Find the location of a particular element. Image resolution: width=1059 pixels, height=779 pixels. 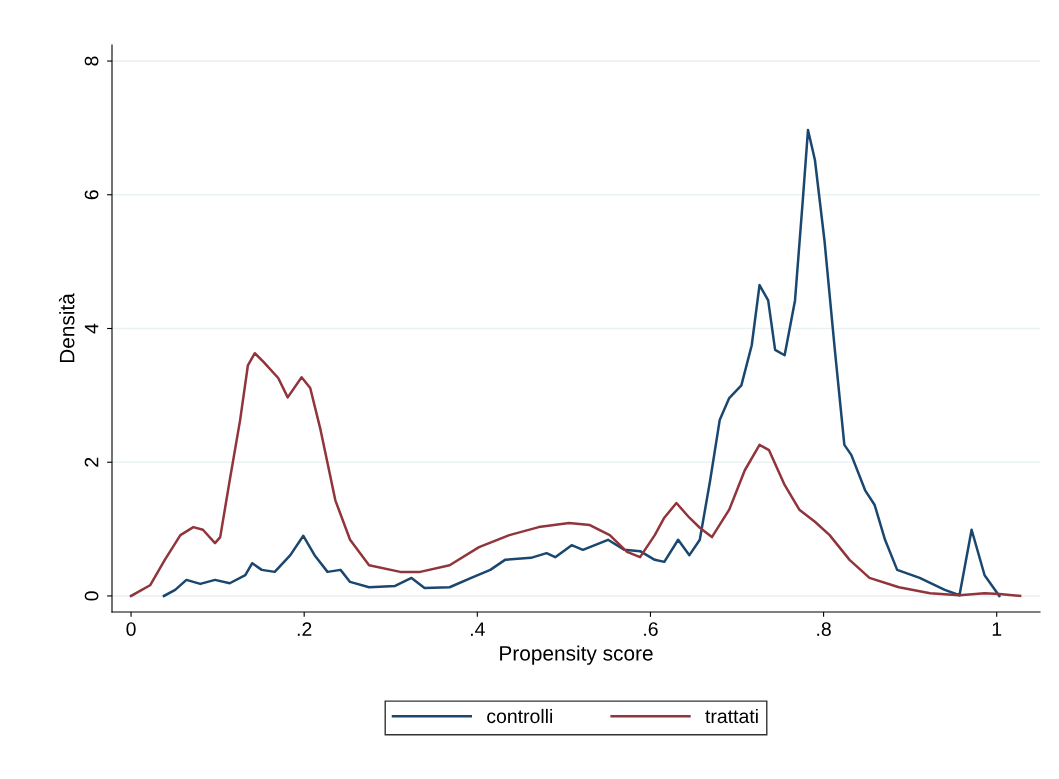

x-tick-label: 1 is located at coordinates (997, 629).